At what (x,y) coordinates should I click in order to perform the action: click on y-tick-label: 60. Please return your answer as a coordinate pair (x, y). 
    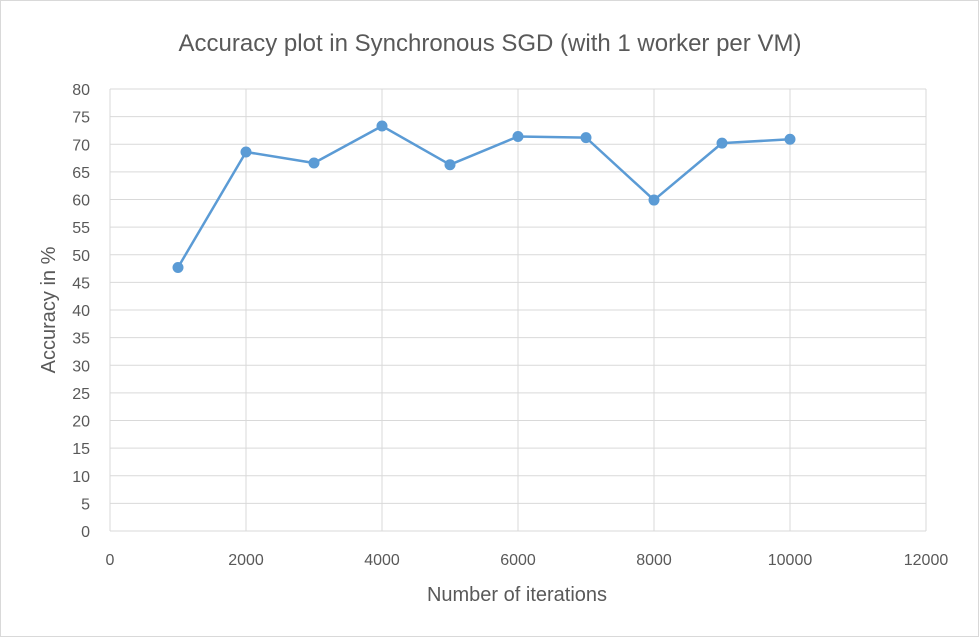
    Looking at the image, I should click on (81, 201).